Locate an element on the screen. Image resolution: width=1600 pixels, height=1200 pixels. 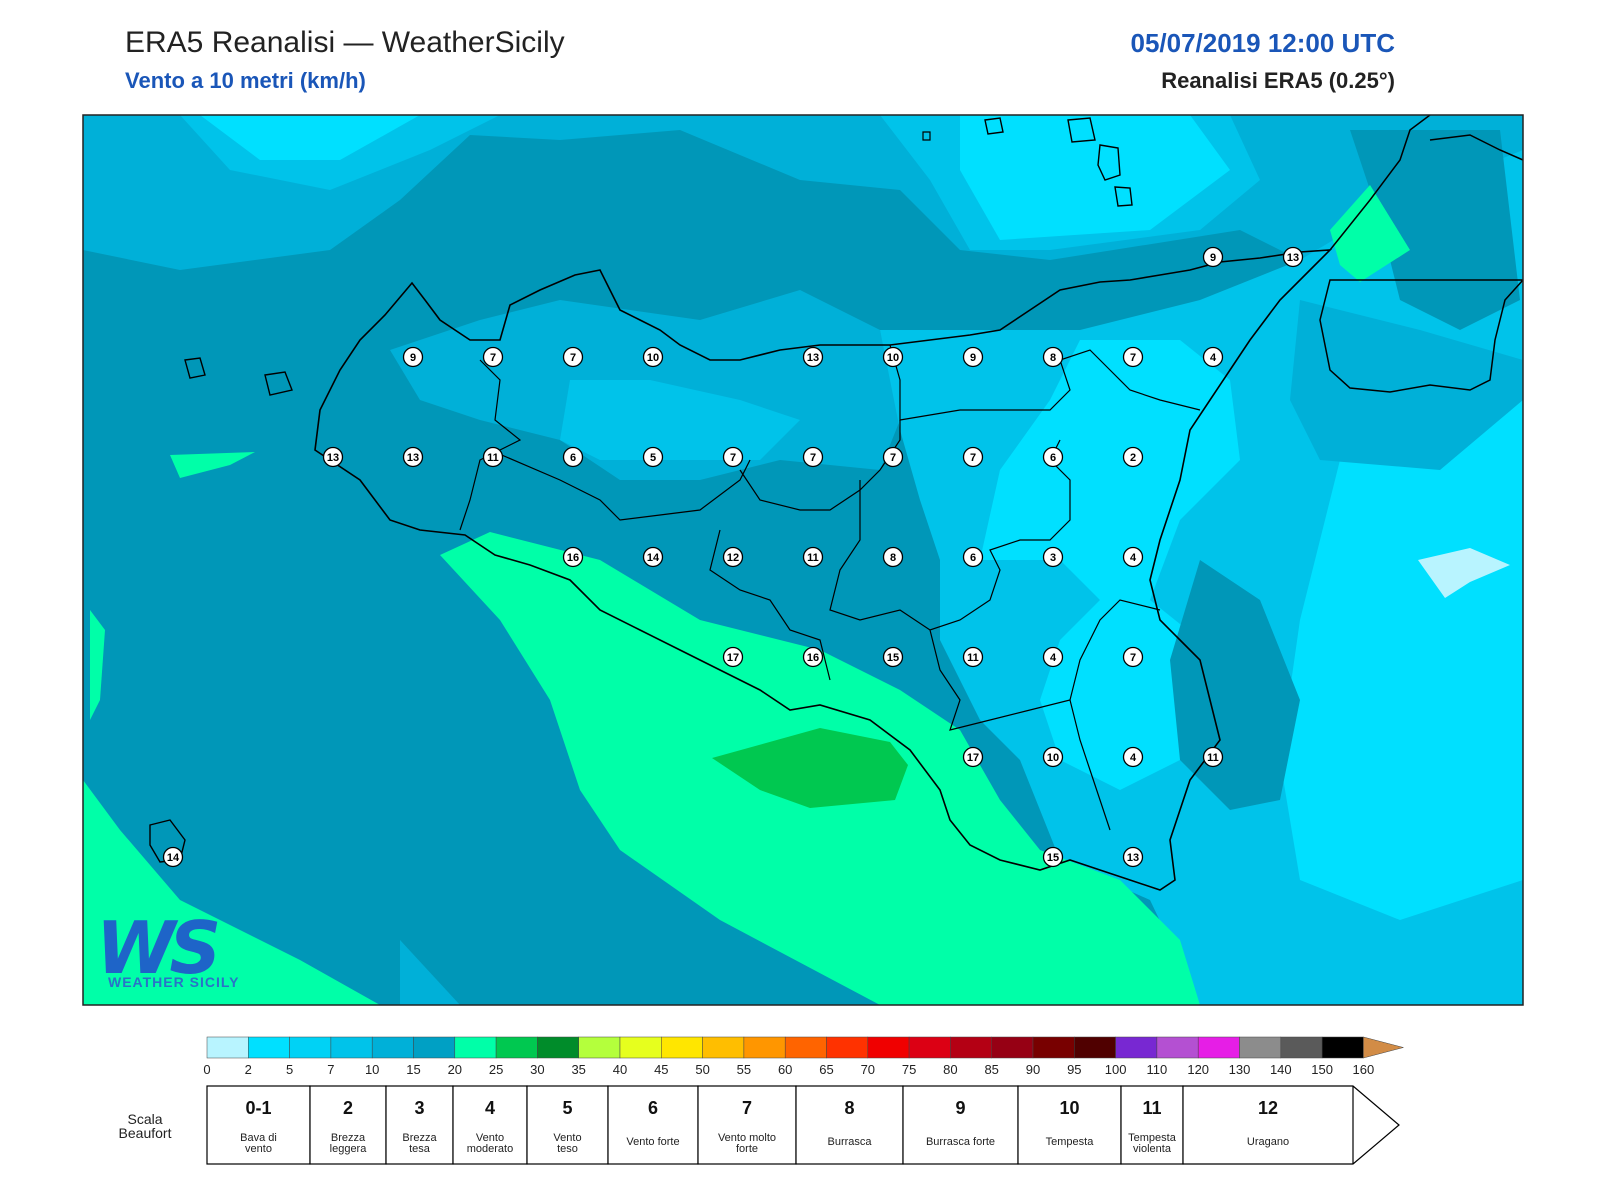
beaufort-description: Brezza leggera is located at coordinates (349, 1143).